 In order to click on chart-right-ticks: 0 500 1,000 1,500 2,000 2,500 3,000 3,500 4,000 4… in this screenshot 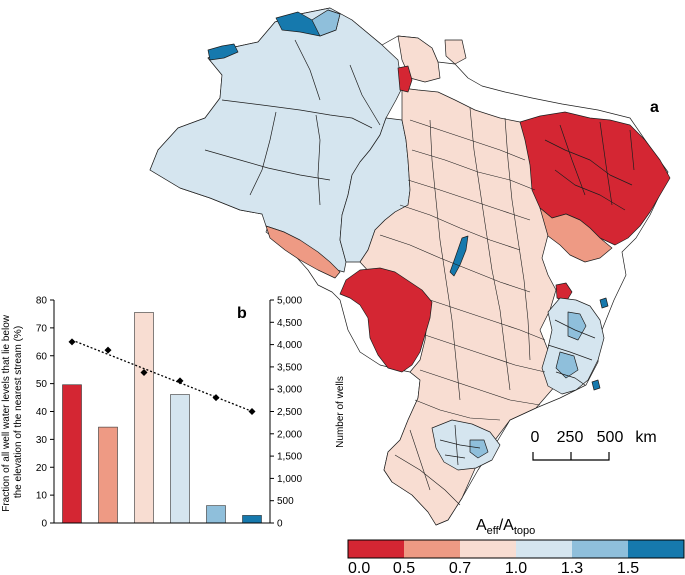, I will do `click(286, 413)`.